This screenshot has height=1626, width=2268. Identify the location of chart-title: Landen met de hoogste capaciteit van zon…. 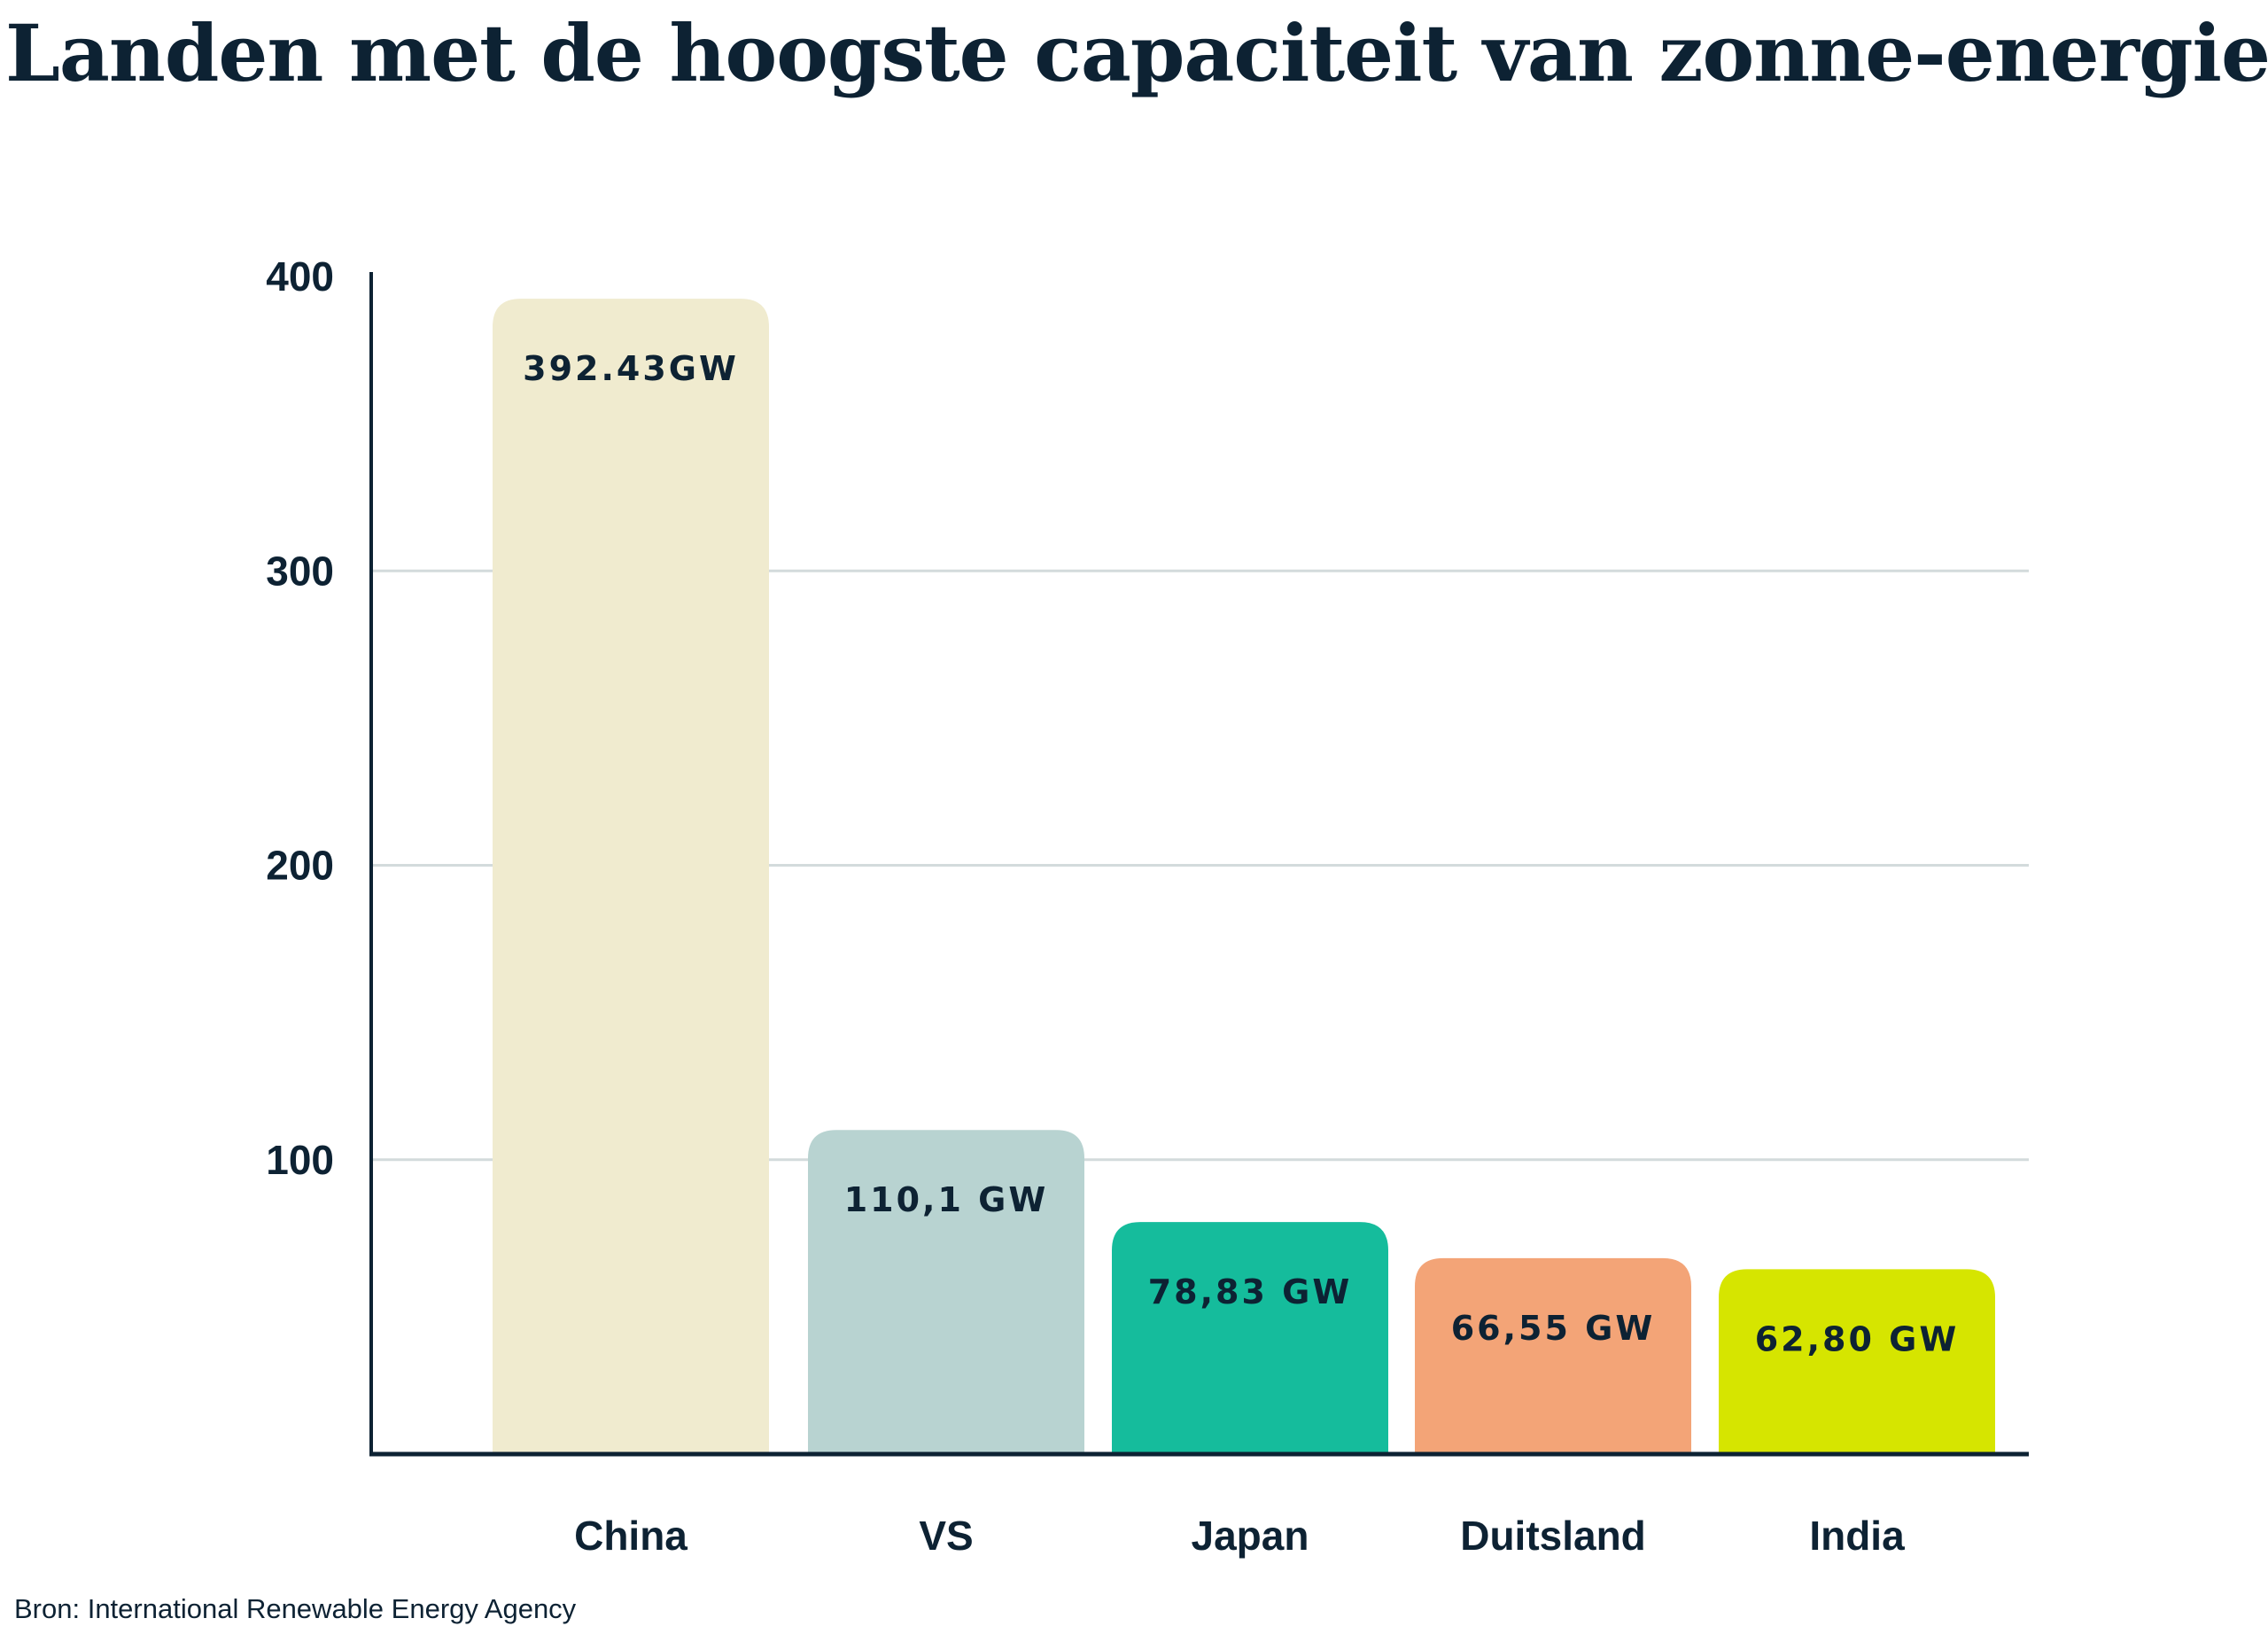
(1136, 53).